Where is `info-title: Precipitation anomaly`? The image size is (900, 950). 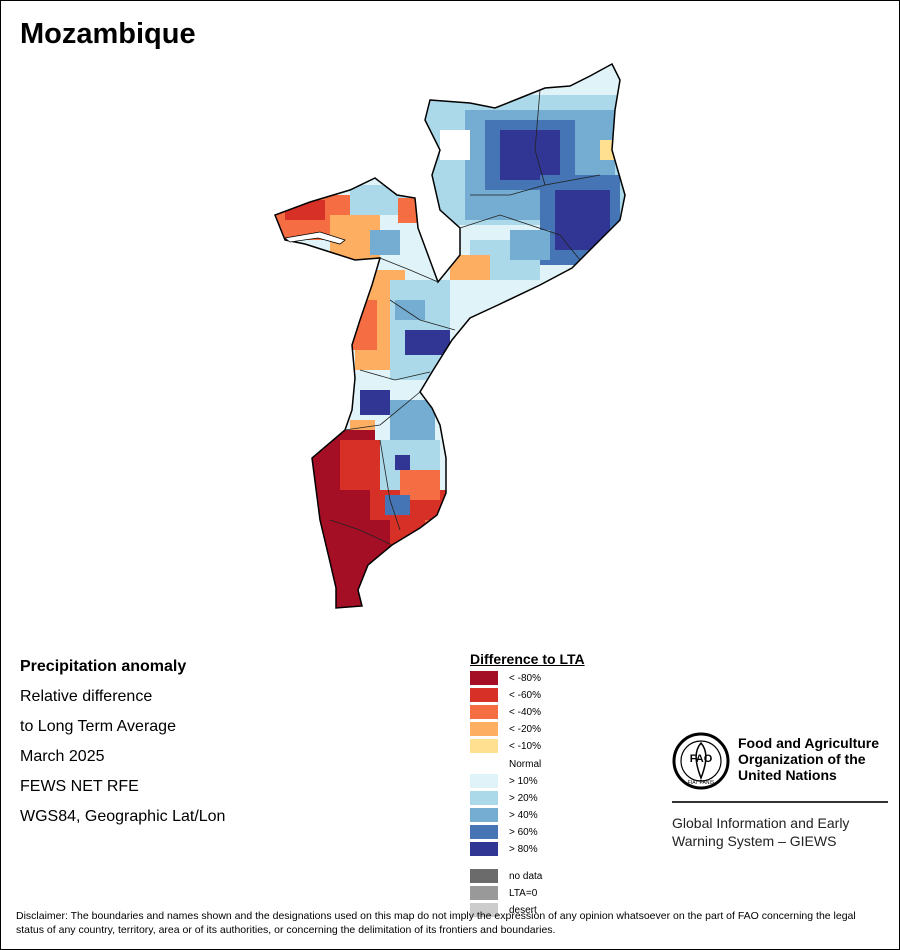 info-title: Precipitation anomaly is located at coordinates (103, 666).